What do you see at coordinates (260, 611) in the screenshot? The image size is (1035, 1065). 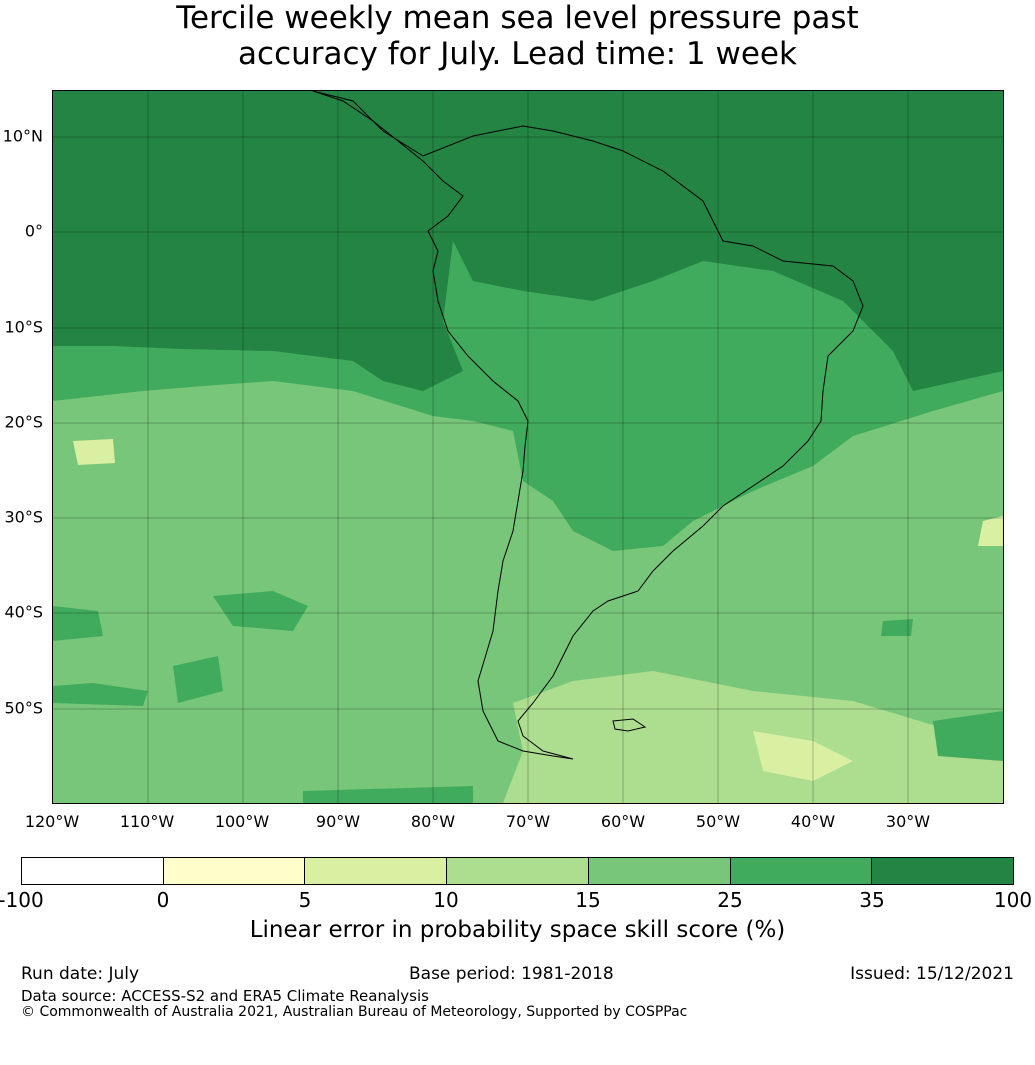 I see `skill-band-25-35-c` at bounding box center [260, 611].